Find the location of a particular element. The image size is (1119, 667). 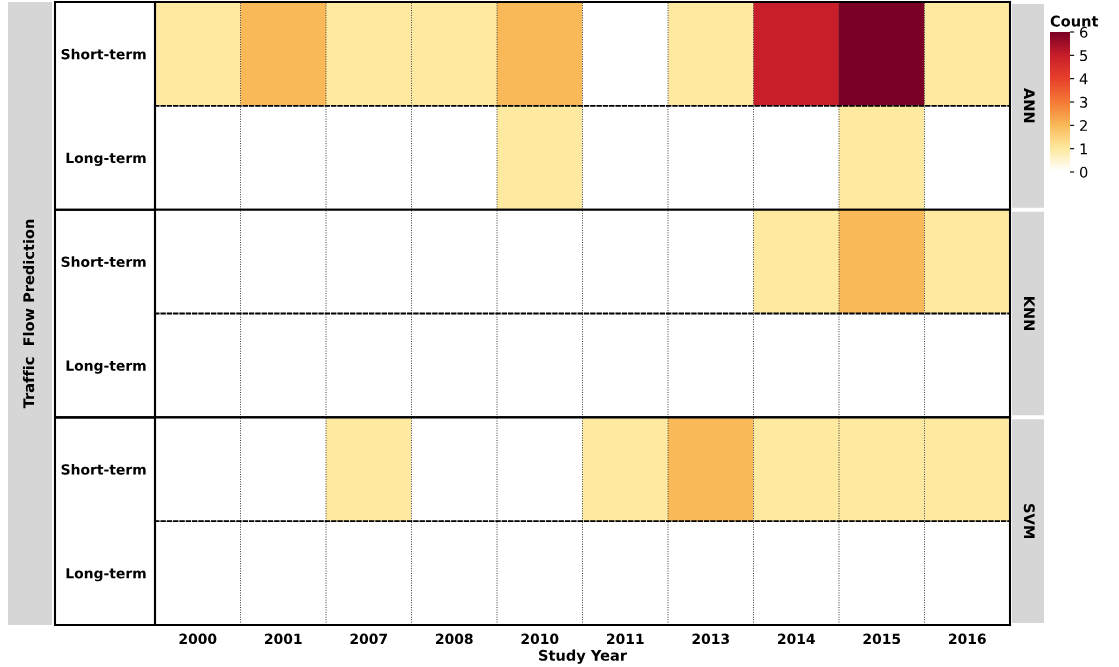

x-tick-label: 2015 is located at coordinates (882, 639).